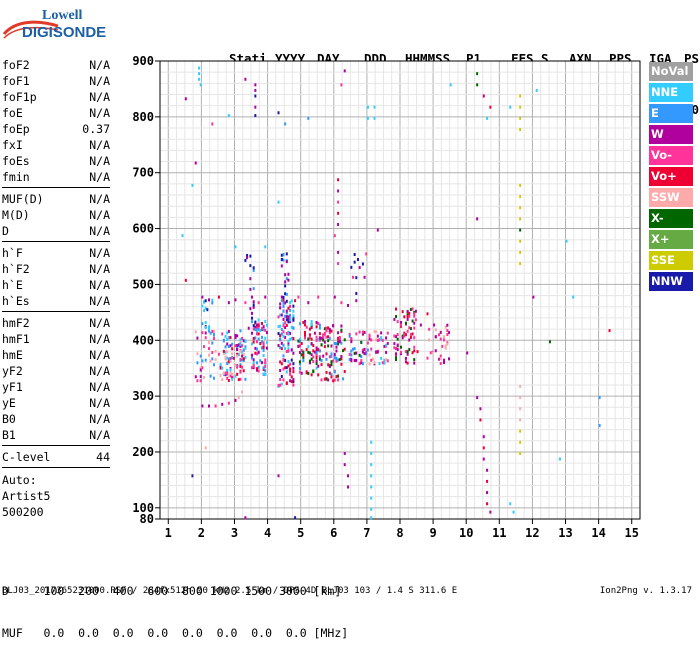  I want to click on y-tick-label: 400, so click(143, 340).